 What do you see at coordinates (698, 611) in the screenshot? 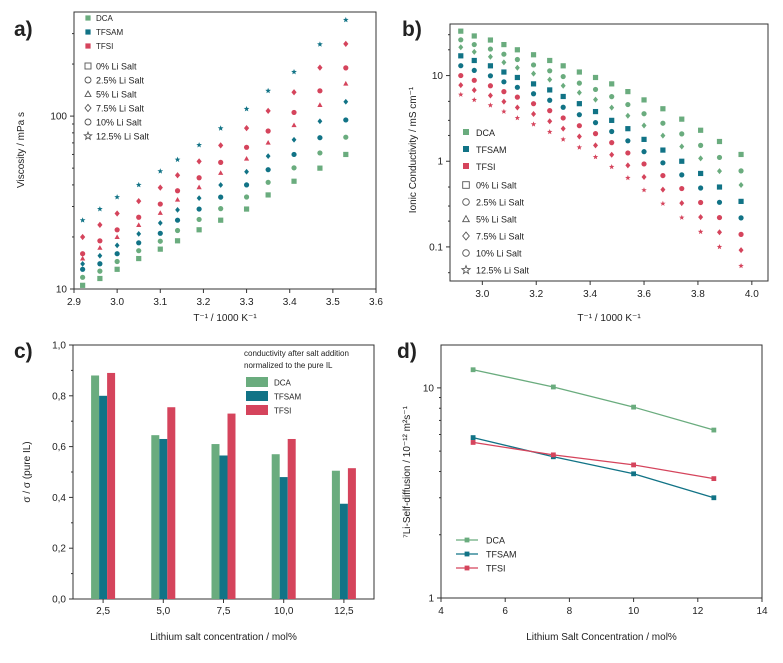
I see `x-tick-label: 12` at bounding box center [698, 611].